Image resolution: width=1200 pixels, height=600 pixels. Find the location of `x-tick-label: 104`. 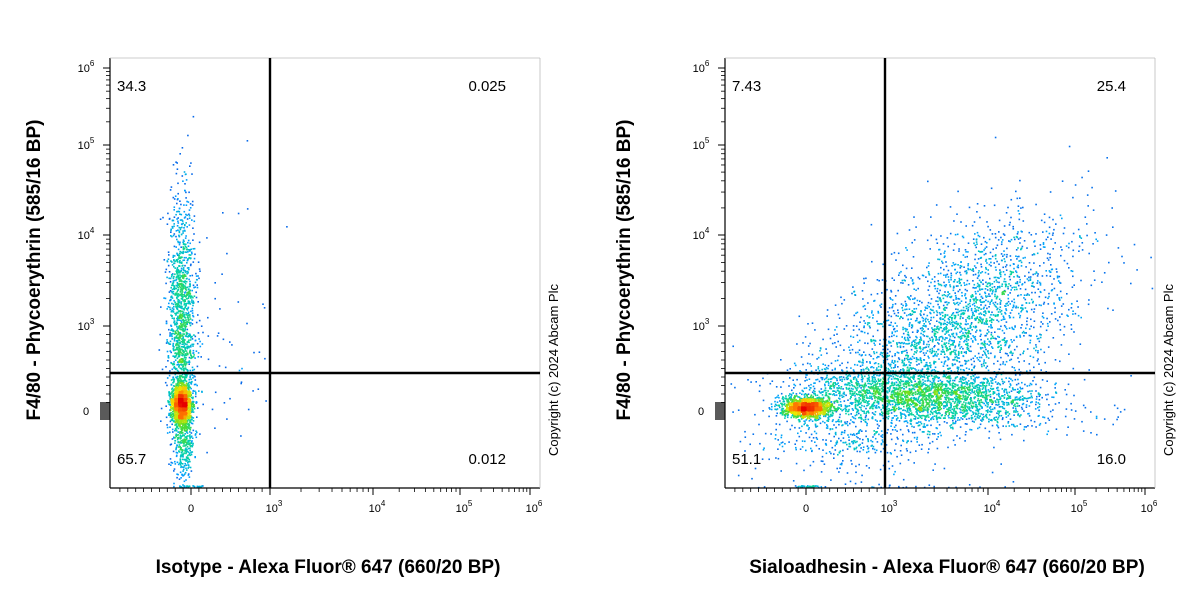

x-tick-label: 104 is located at coordinates (377, 507).